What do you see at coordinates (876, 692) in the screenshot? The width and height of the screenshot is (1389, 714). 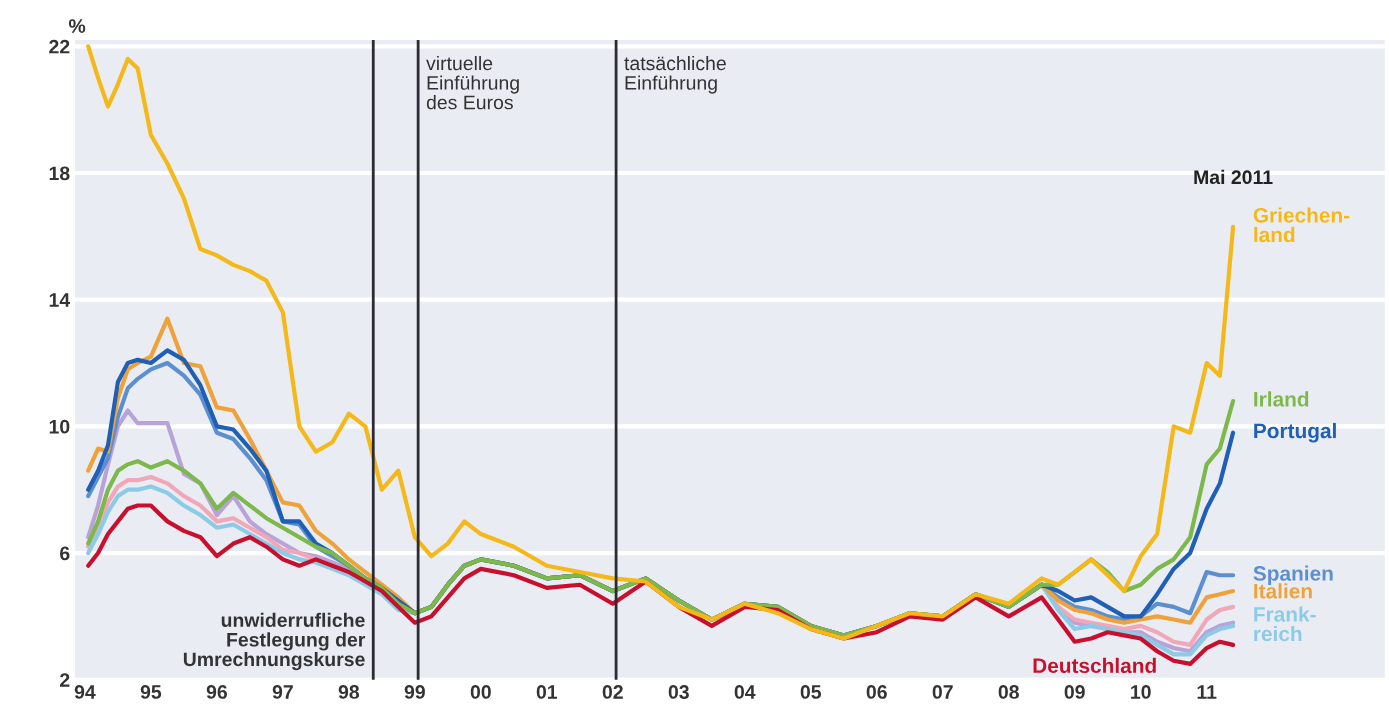 I see `x-tick-label: 06` at bounding box center [876, 692].